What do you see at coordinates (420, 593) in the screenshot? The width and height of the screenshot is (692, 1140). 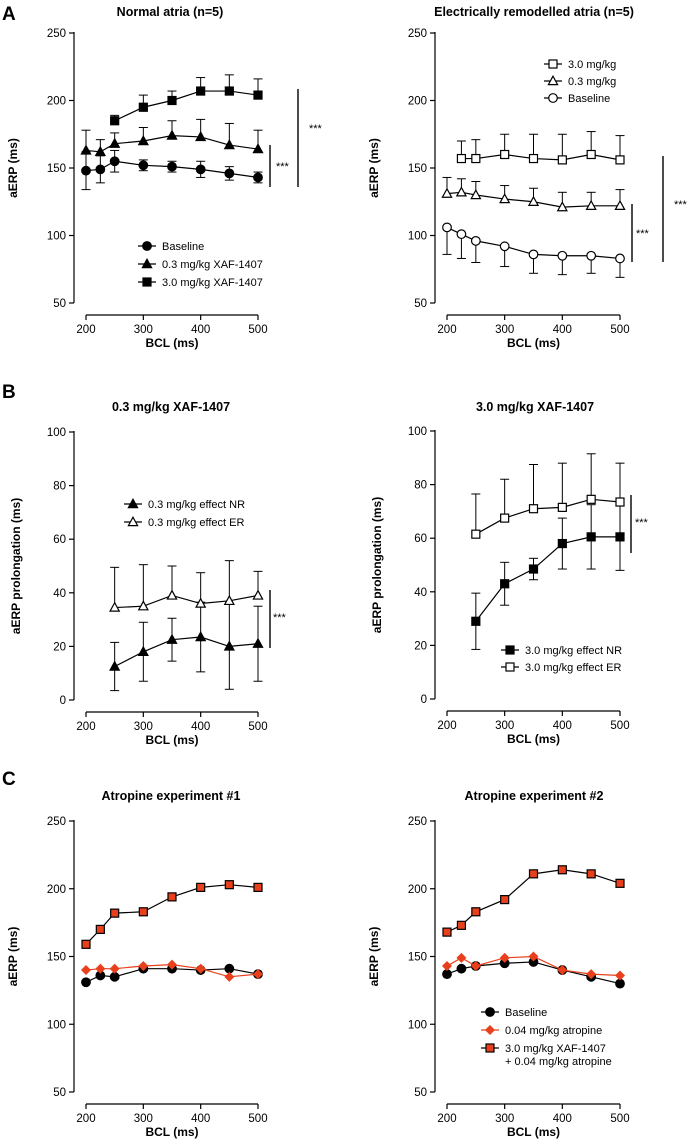 I see `y-tick-label: 40` at bounding box center [420, 593].